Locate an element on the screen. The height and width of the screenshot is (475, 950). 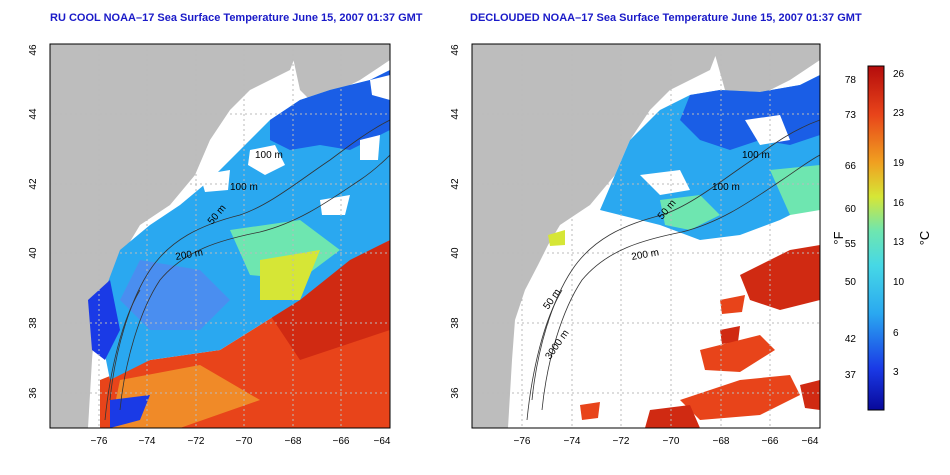
left-contour-label: 200 m is located at coordinates (189, 255).